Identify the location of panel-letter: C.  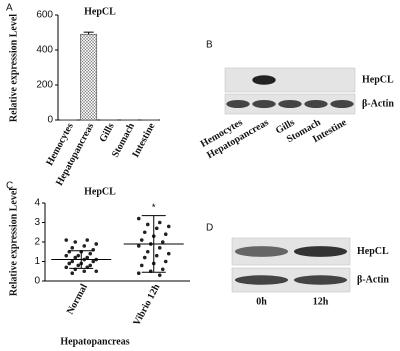
(9, 186).